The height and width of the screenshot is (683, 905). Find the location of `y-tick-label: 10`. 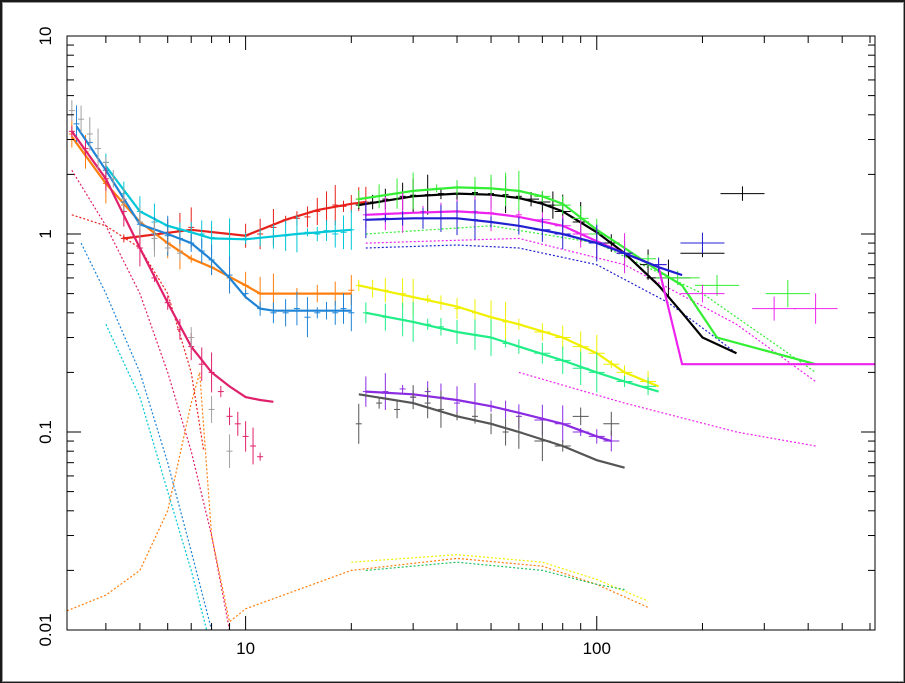

y-tick-label: 10 is located at coordinates (45, 36).